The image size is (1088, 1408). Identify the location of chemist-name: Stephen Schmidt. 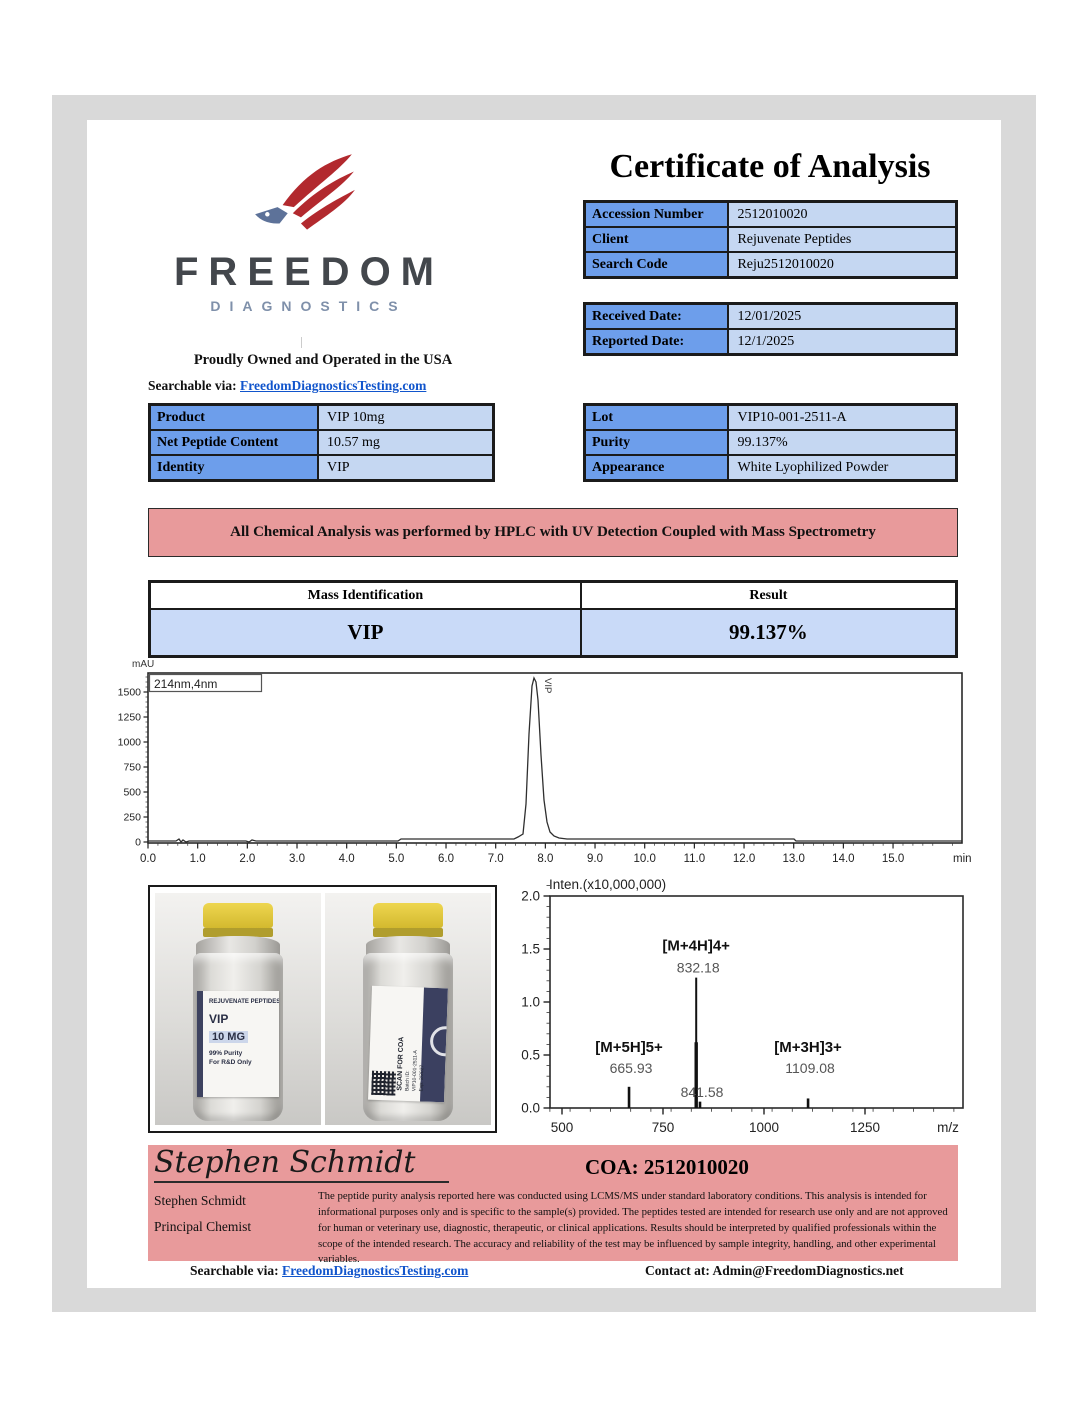
(200, 1200).